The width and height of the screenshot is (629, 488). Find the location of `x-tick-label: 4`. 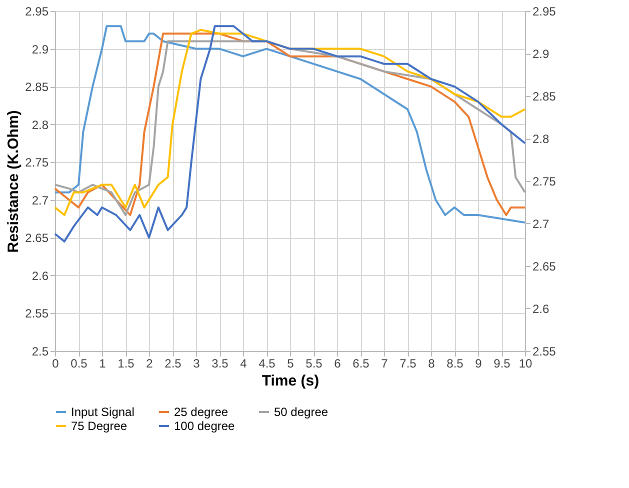

x-tick-label: 4 is located at coordinates (244, 363).